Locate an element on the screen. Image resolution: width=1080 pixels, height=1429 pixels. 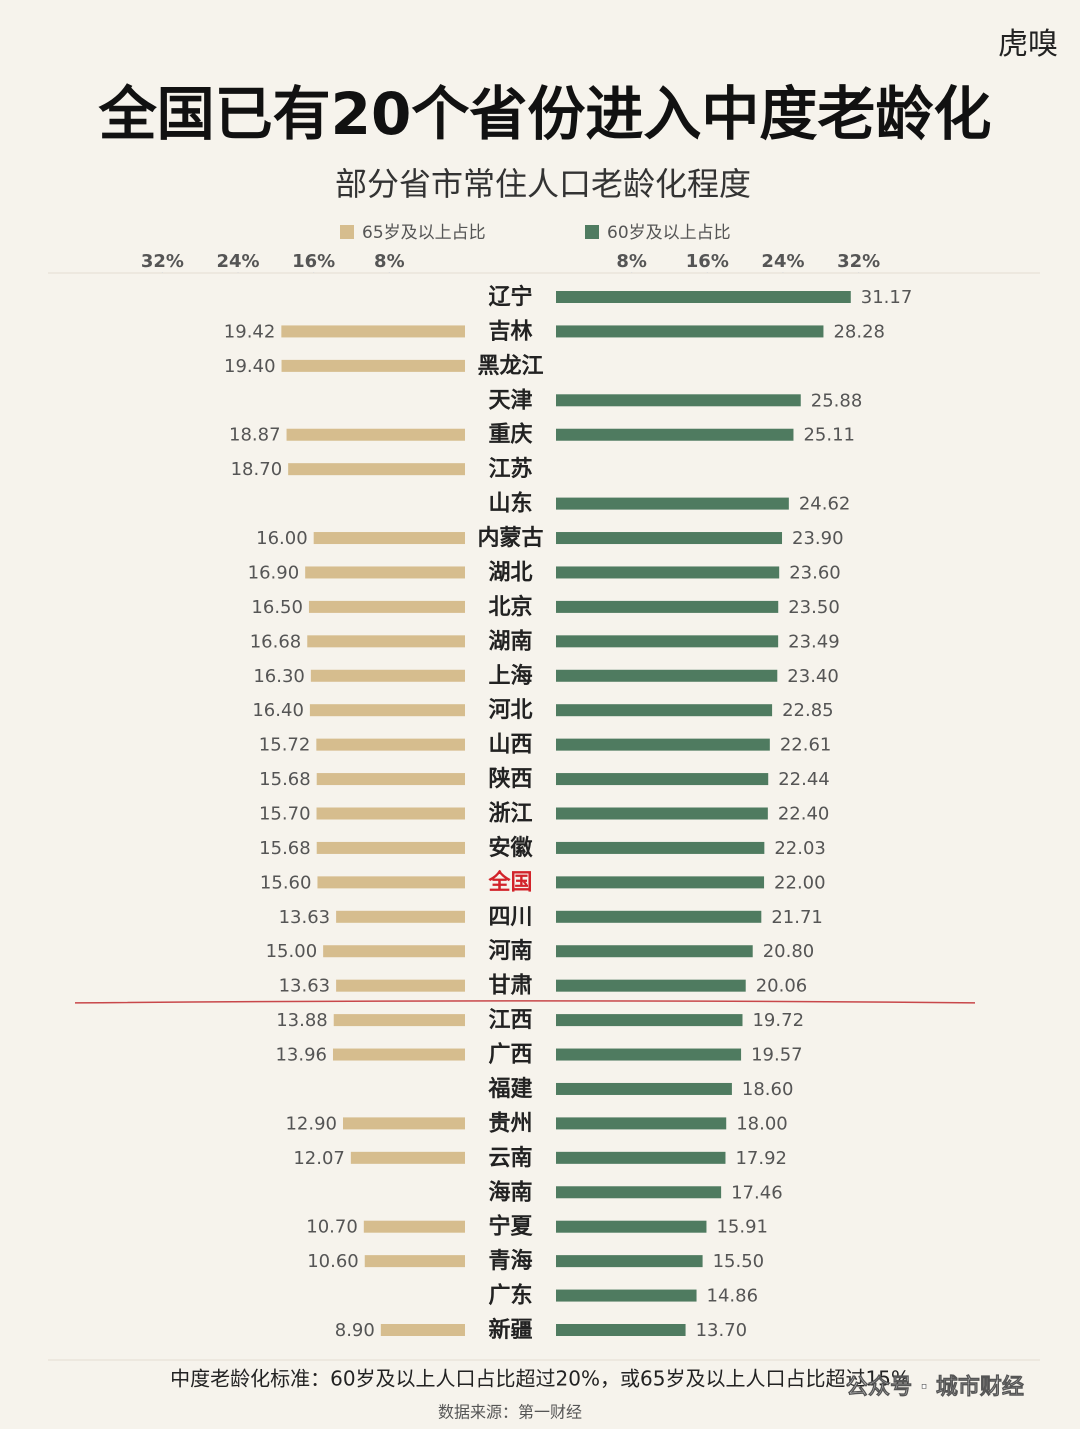
value-label: 12.90 is located at coordinates (311, 1123).